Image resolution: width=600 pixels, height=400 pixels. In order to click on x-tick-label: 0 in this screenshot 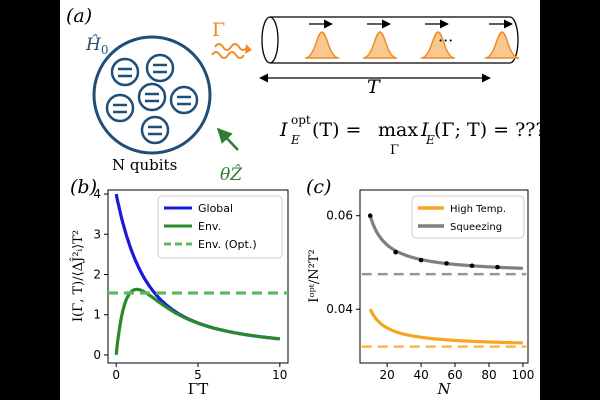, I will do `click(116, 375)`.